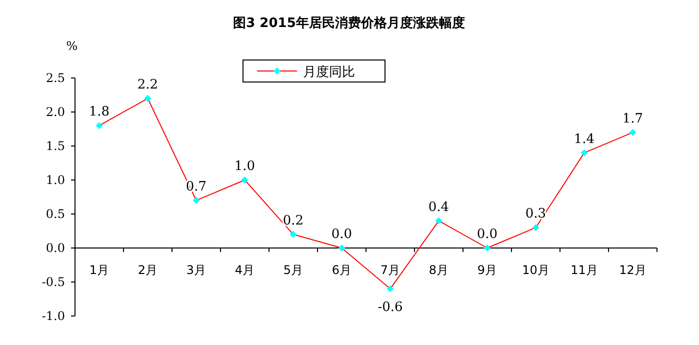 This screenshot has height=345, width=699. Describe the element at coordinates (535, 214) in the screenshot. I see `data-label: 0.3` at that location.